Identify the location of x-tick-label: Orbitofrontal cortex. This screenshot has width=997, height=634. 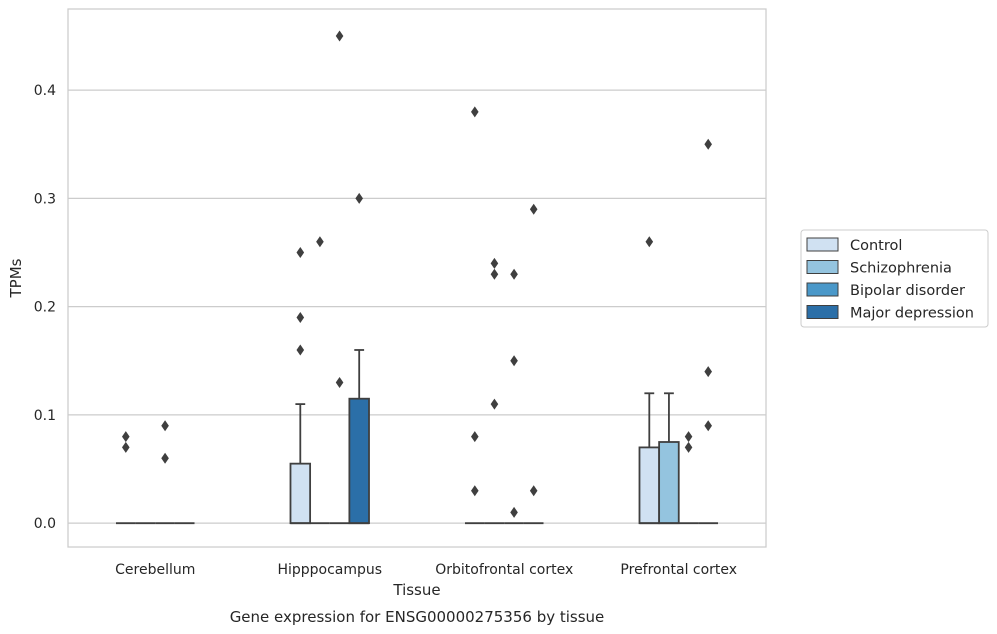
(504, 570).